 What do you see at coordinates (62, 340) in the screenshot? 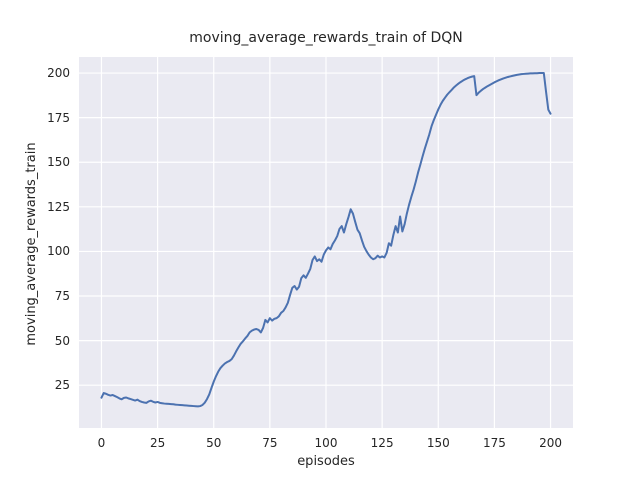
I see `y-tick-label: 50` at bounding box center [62, 340].